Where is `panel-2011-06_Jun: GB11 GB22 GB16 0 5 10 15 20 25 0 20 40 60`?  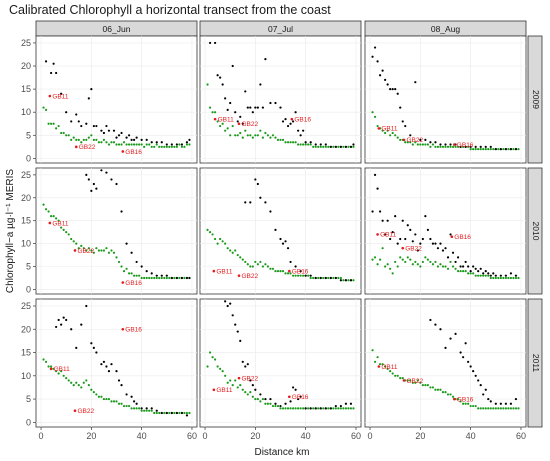
panel-2011-06_Jun: GB11 GB22 GB16 0 5 10 15 20 25 0 20 40 60 is located at coordinates (109, 369).